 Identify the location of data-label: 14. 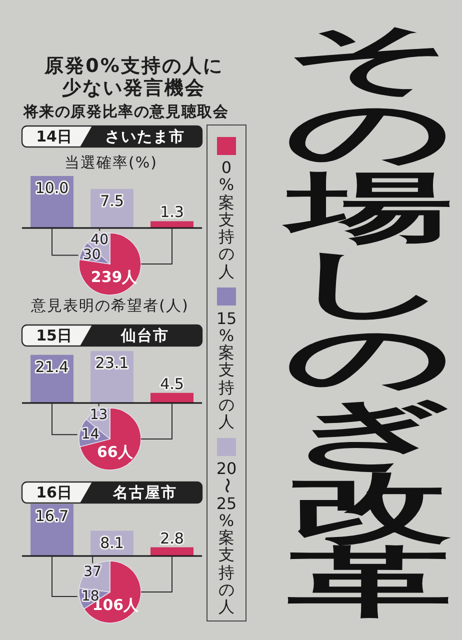
(90, 434).